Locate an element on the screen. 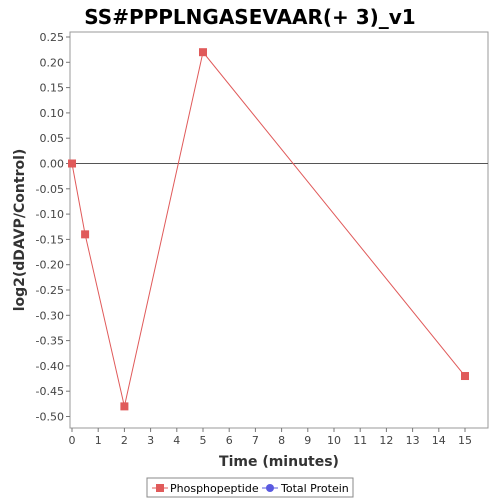 The image size is (500, 500). x-tick-label: 10 is located at coordinates (334, 440).